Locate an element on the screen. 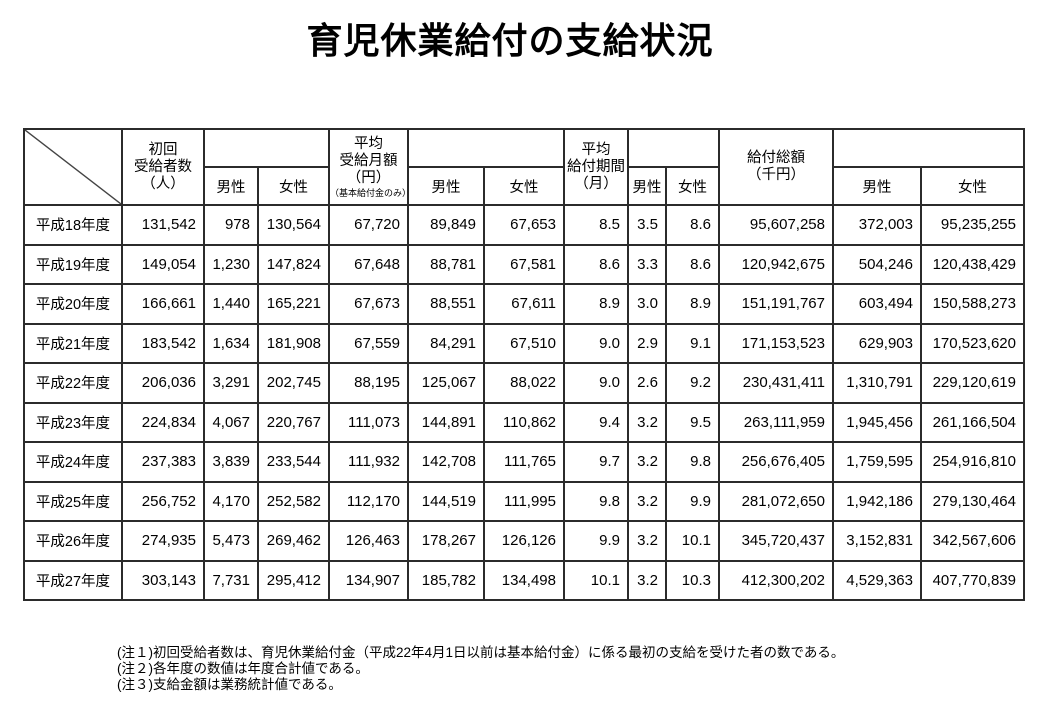 The width and height of the screenshot is (1040, 708). value-cell: 252,582 is located at coordinates (293, 501).